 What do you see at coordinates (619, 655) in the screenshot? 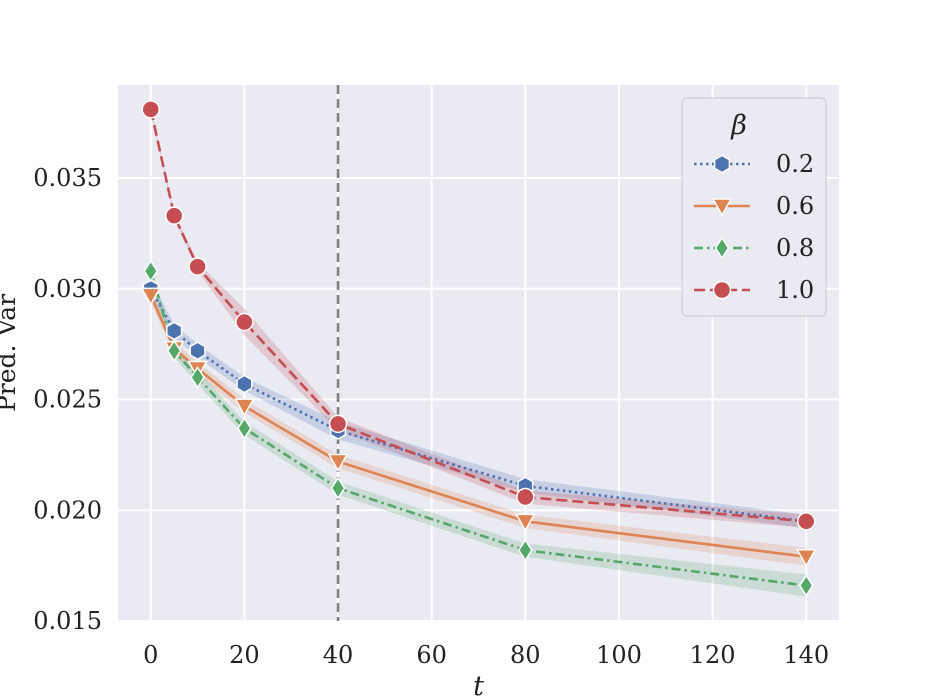
I see `x-tick-label: 100` at bounding box center [619, 655].